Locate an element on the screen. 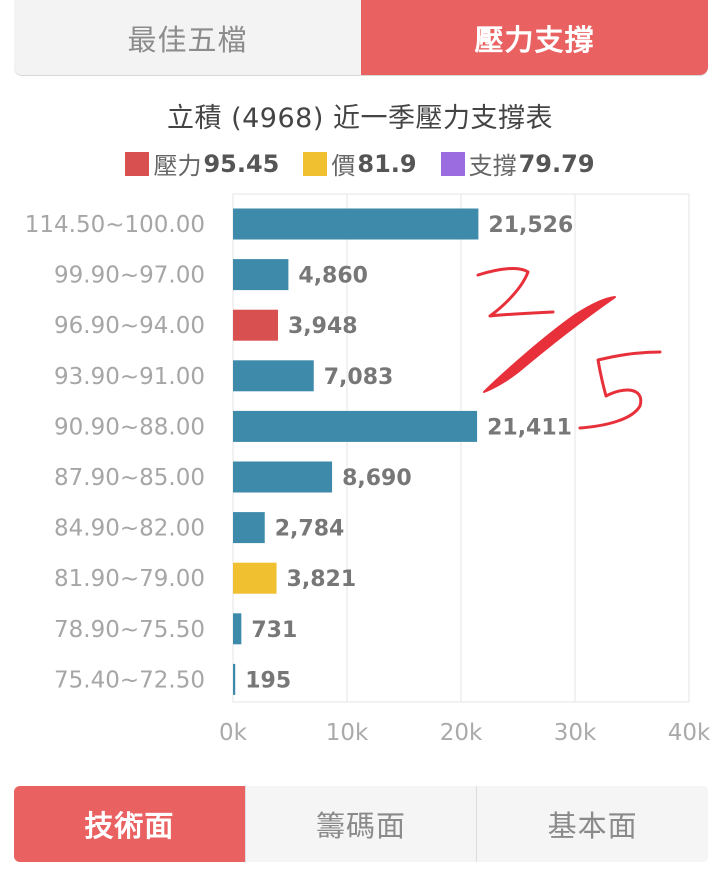 This screenshot has width=720, height=877. bottom-tab-bar: 技術面 籌碼面 基本面 is located at coordinates (361, 824).